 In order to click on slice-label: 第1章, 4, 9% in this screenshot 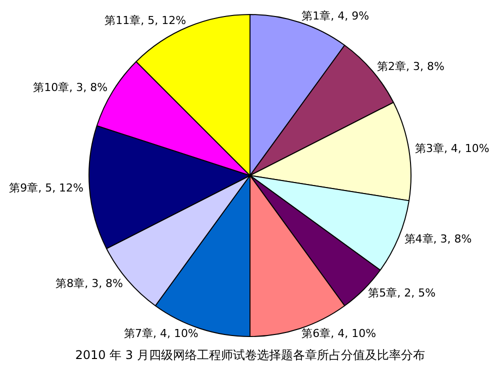, I will do `click(336, 16)`.